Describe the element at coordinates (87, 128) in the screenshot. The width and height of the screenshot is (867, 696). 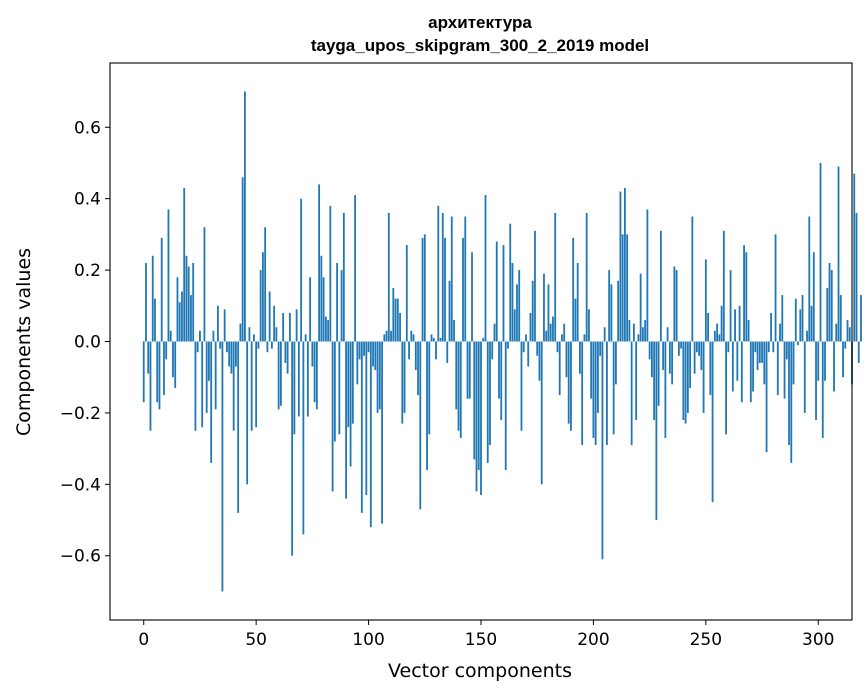
I see `y-tick-label: 0.6` at that location.